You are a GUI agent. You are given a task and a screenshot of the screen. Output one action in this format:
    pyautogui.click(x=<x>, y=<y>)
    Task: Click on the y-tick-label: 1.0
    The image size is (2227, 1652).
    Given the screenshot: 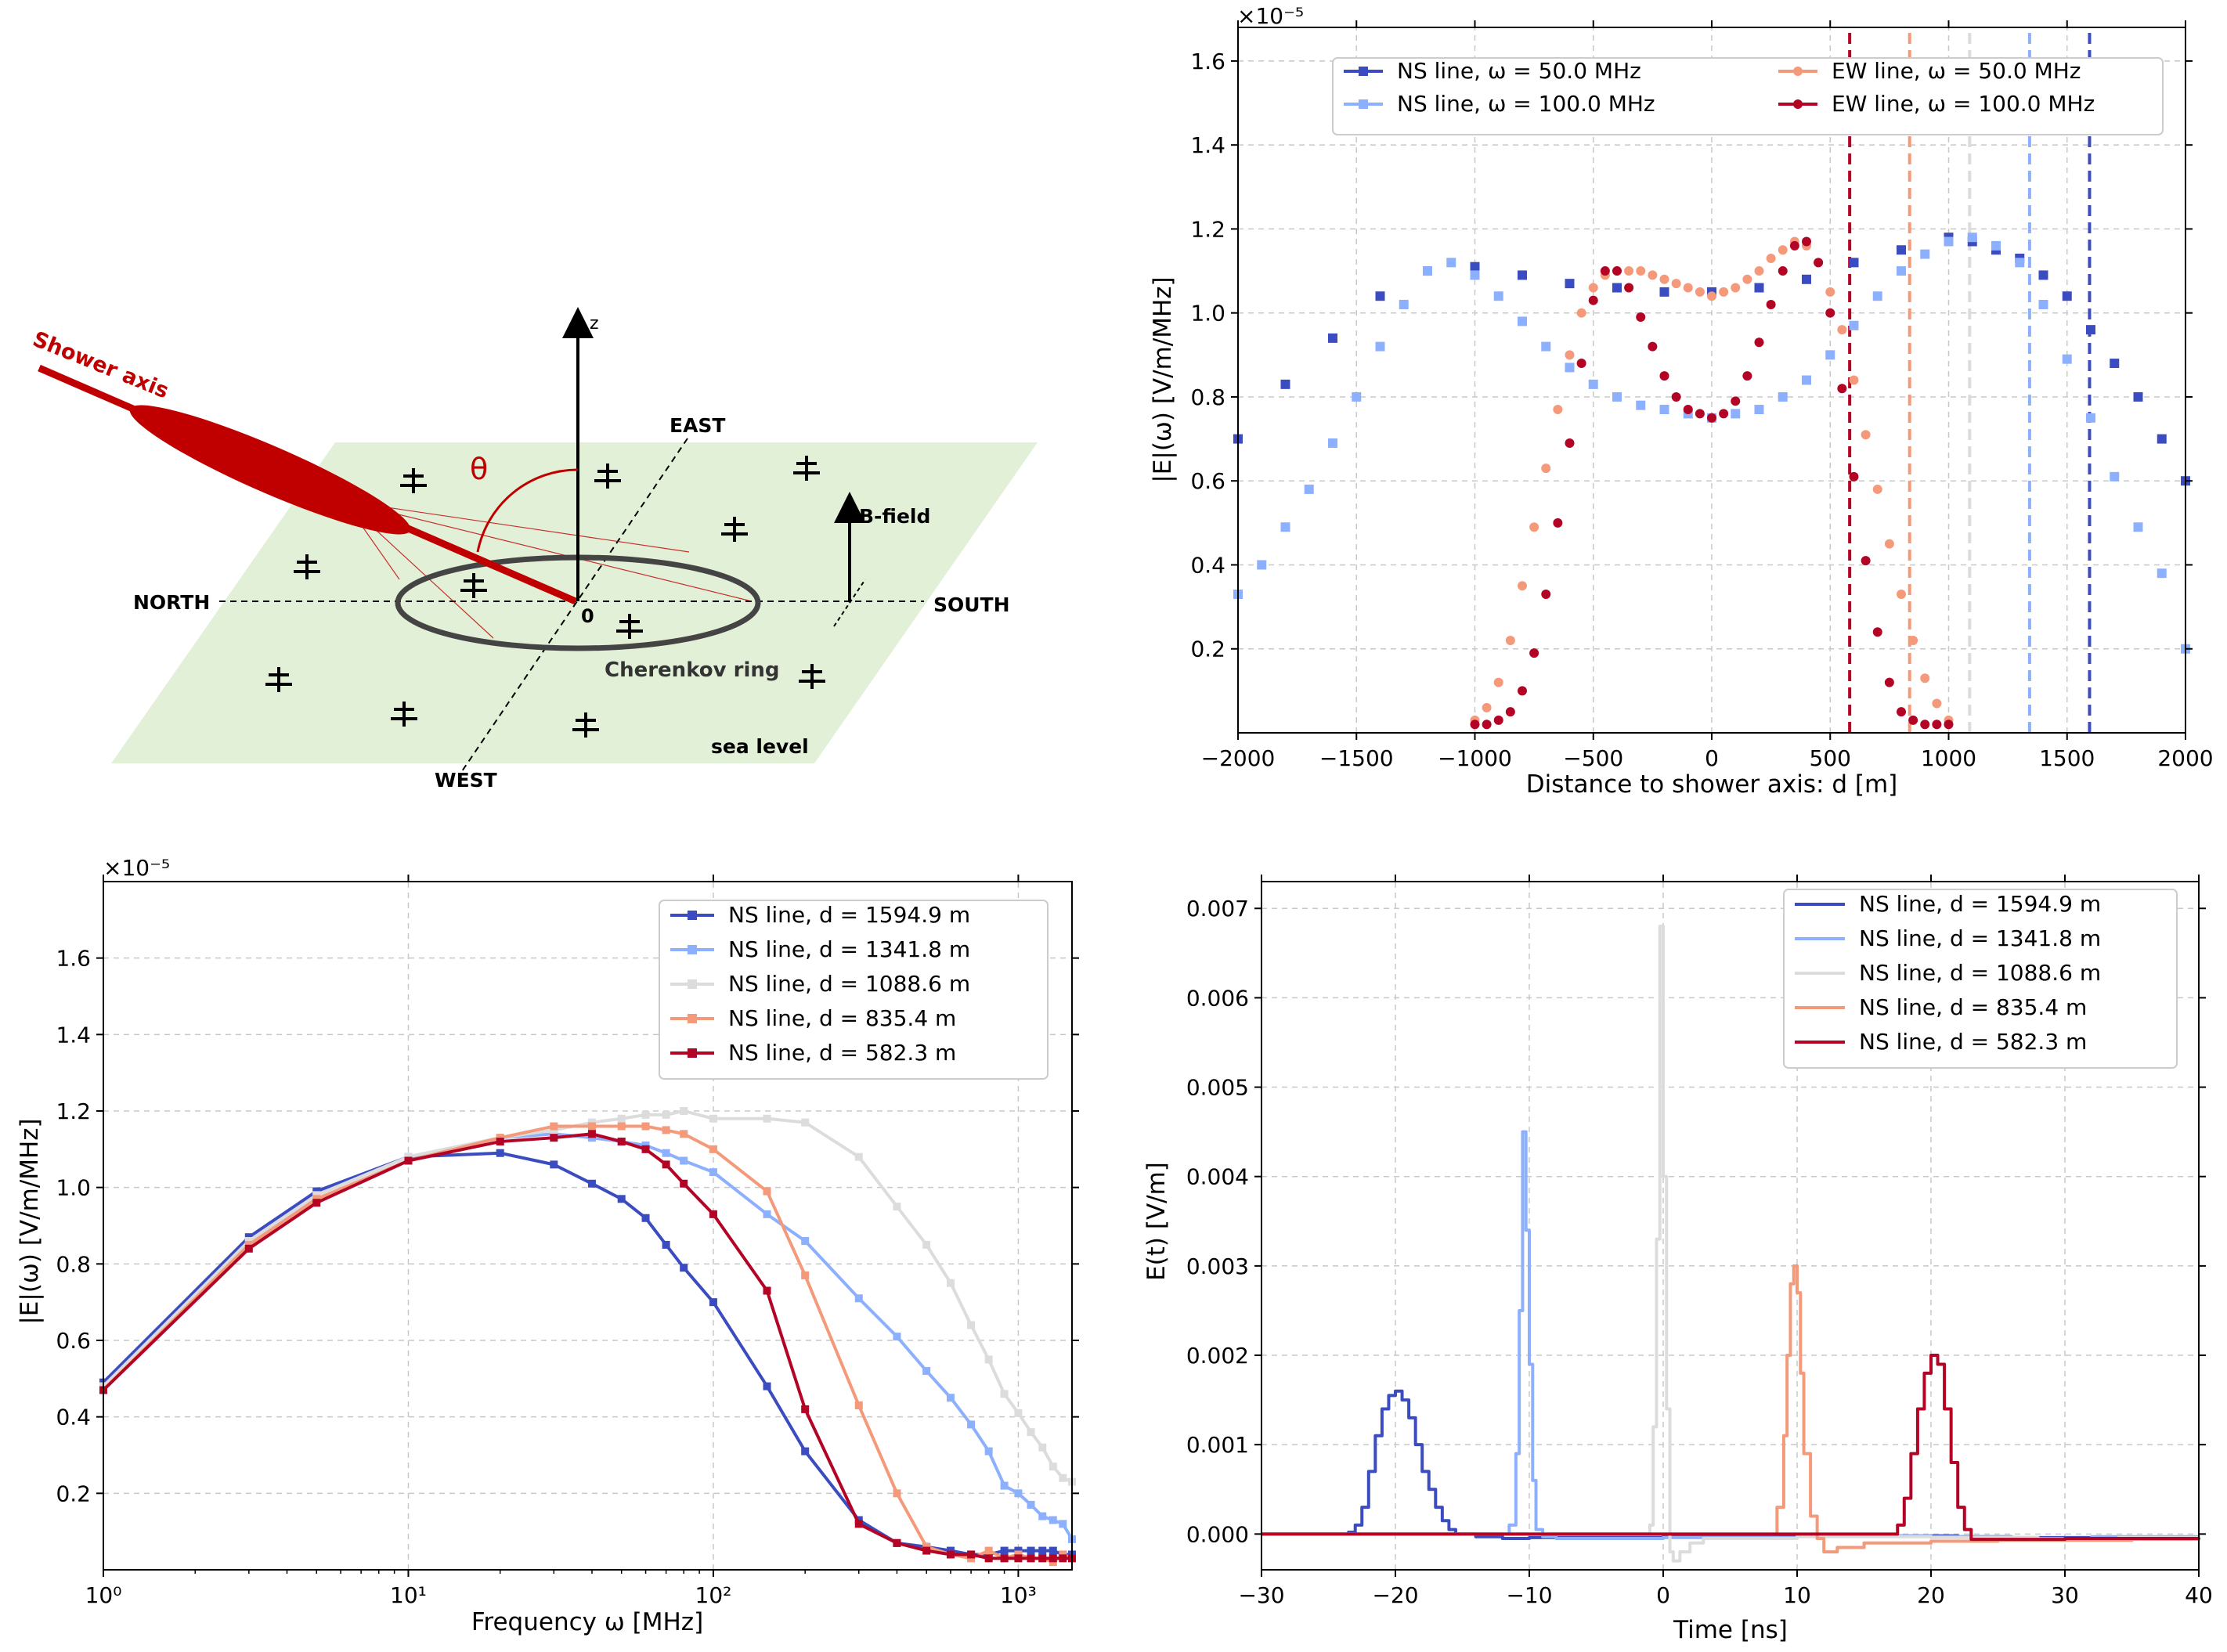 What is the action you would take?
    pyautogui.click(x=73, y=1188)
    